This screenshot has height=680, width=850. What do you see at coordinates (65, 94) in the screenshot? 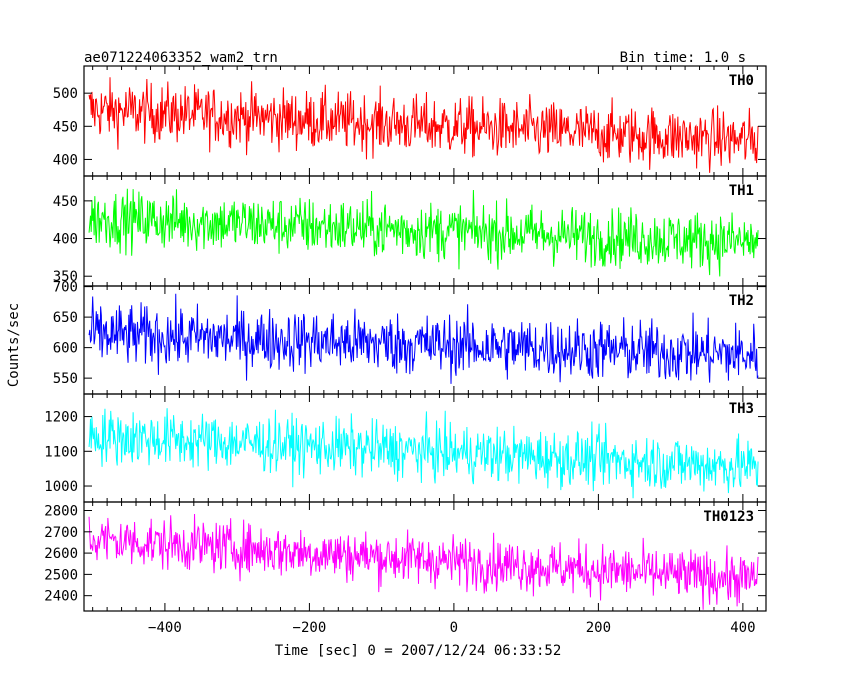
I see `y-tick-label: 500` at bounding box center [65, 94].